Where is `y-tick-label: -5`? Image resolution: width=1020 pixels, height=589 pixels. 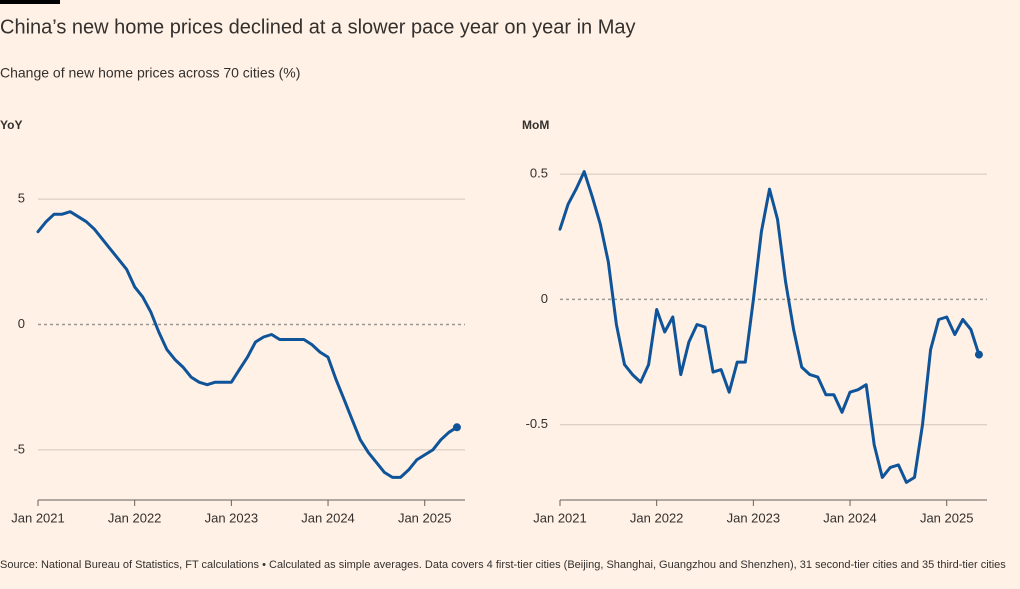 y-tick-label: -5 is located at coordinates (19, 448).